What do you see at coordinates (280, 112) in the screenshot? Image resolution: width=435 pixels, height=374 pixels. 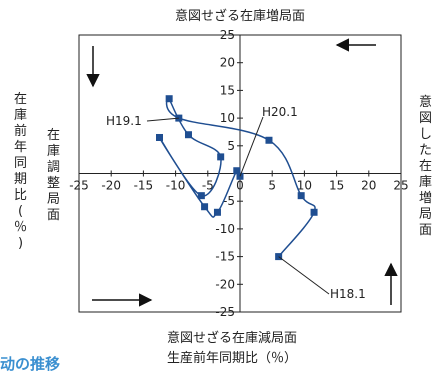 I see `annotation-label: H20.1` at bounding box center [280, 112].